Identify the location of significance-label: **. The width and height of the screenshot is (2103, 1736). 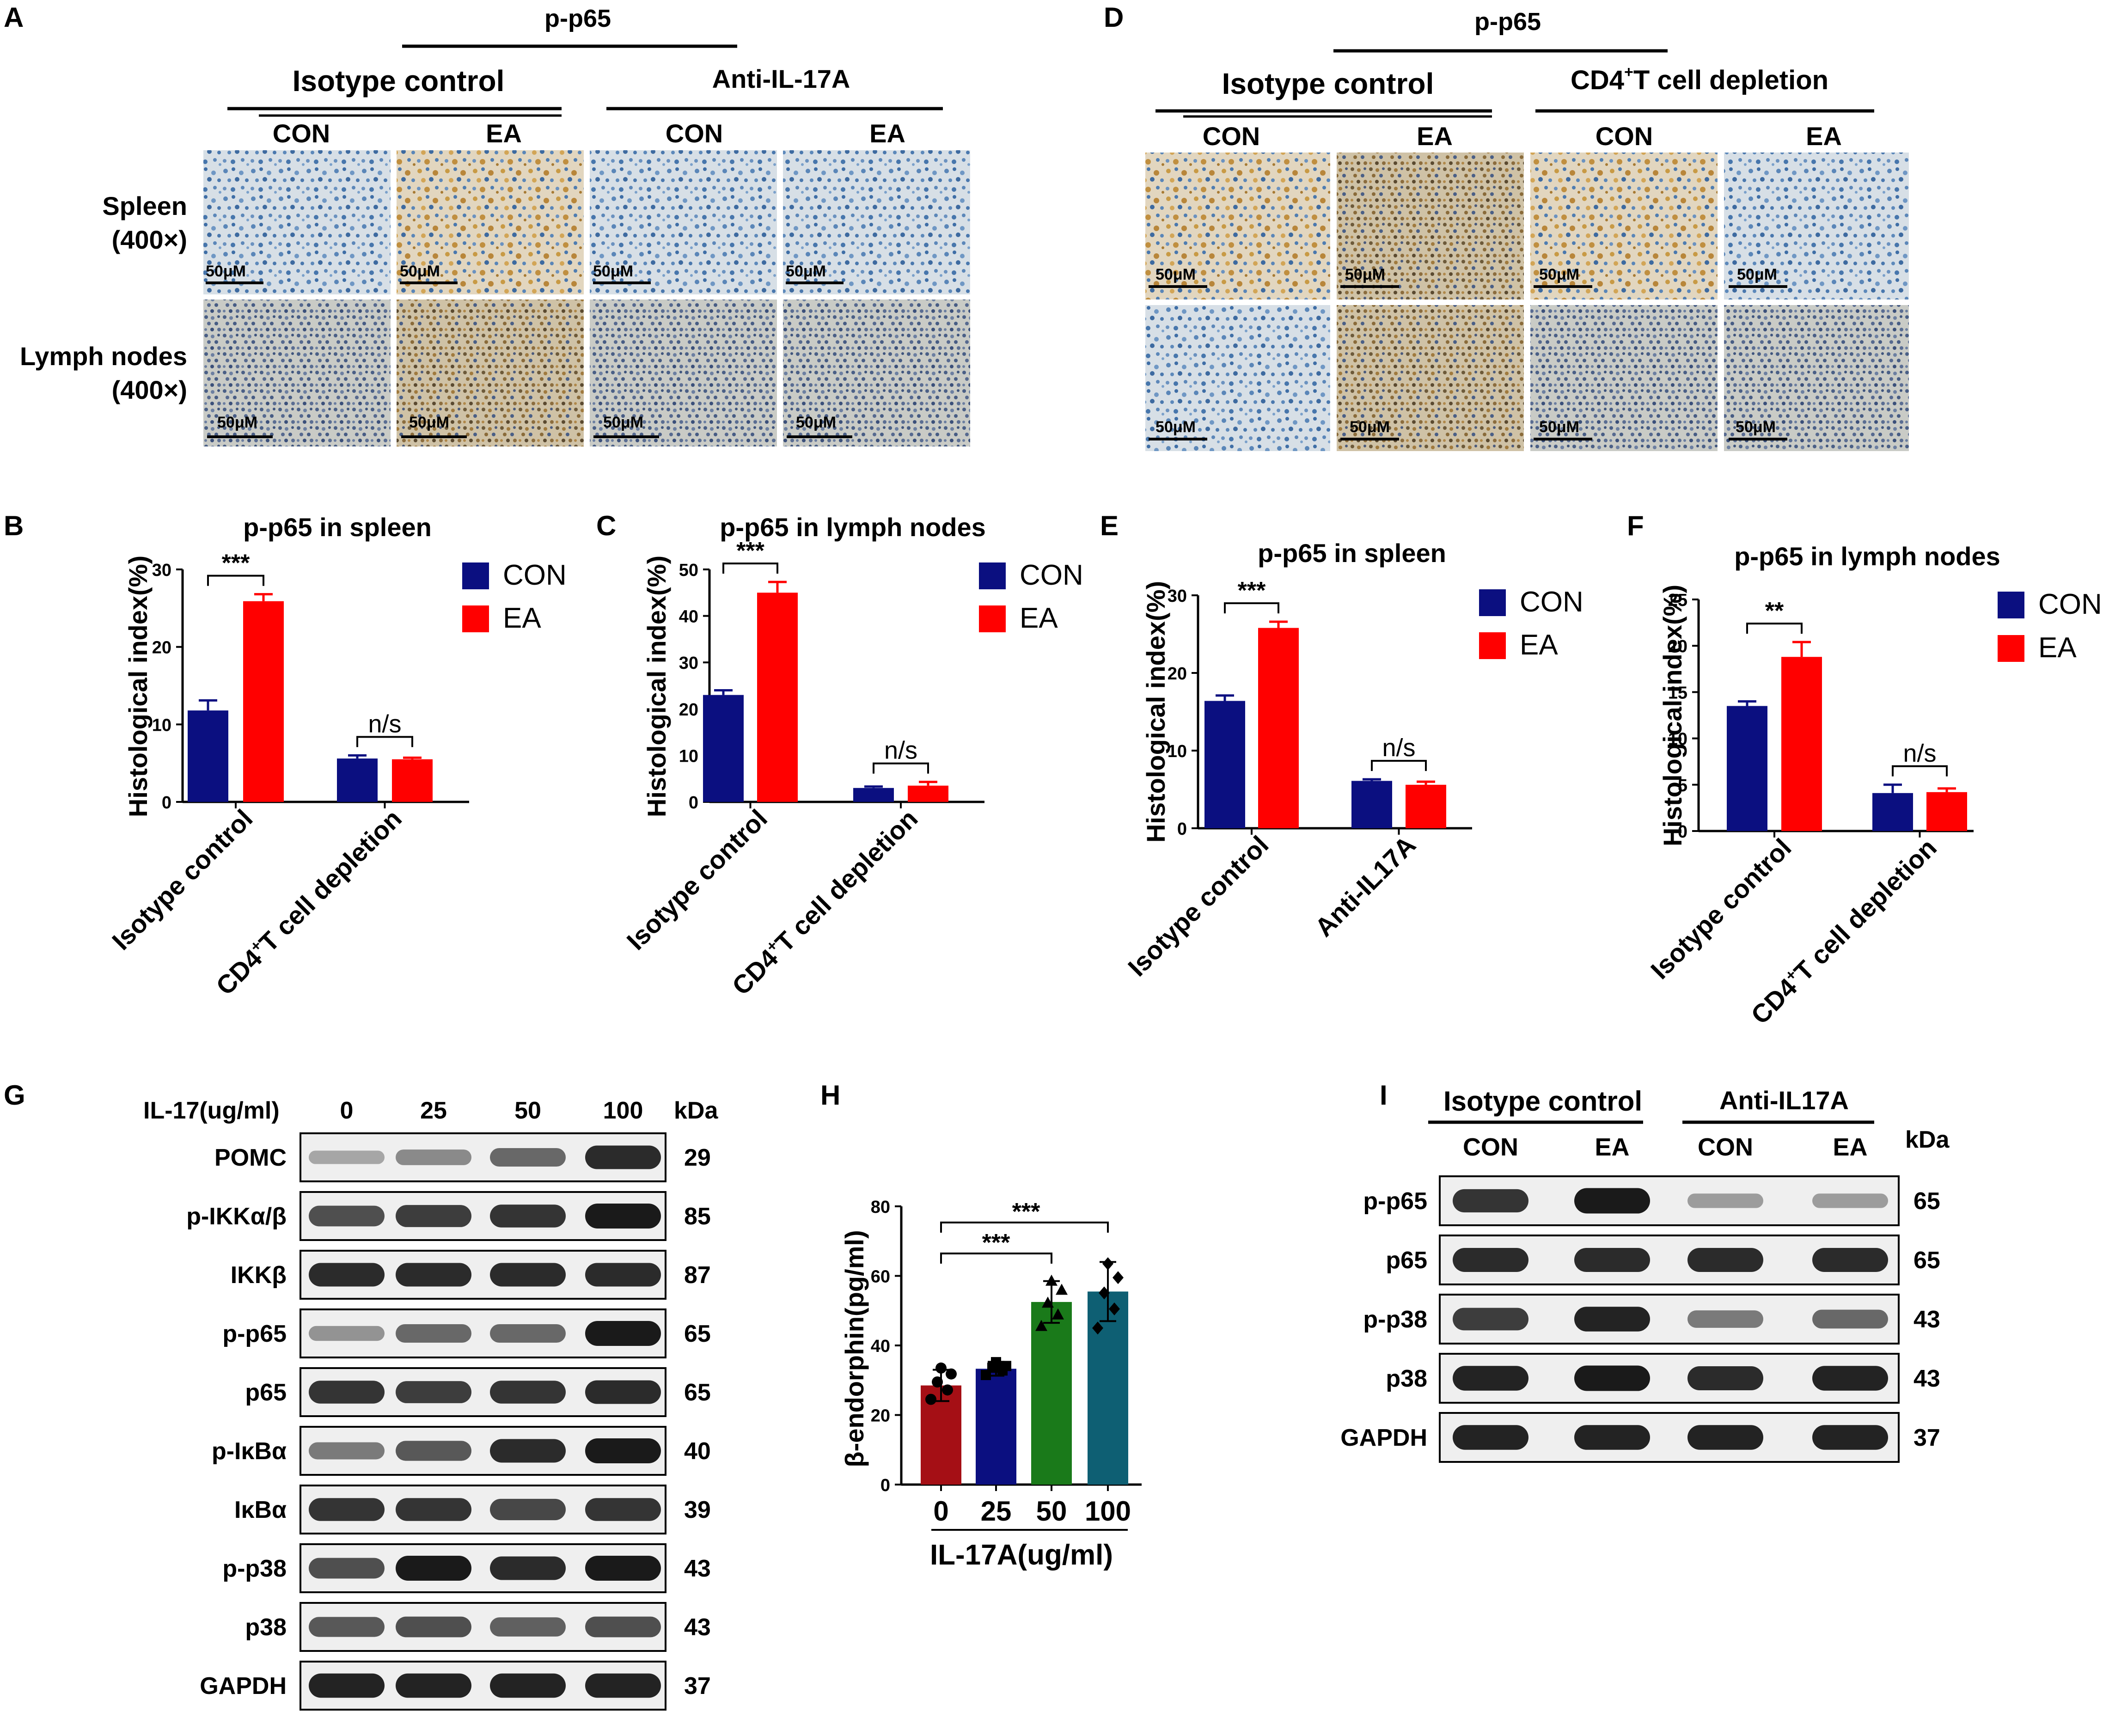
(1775, 611).